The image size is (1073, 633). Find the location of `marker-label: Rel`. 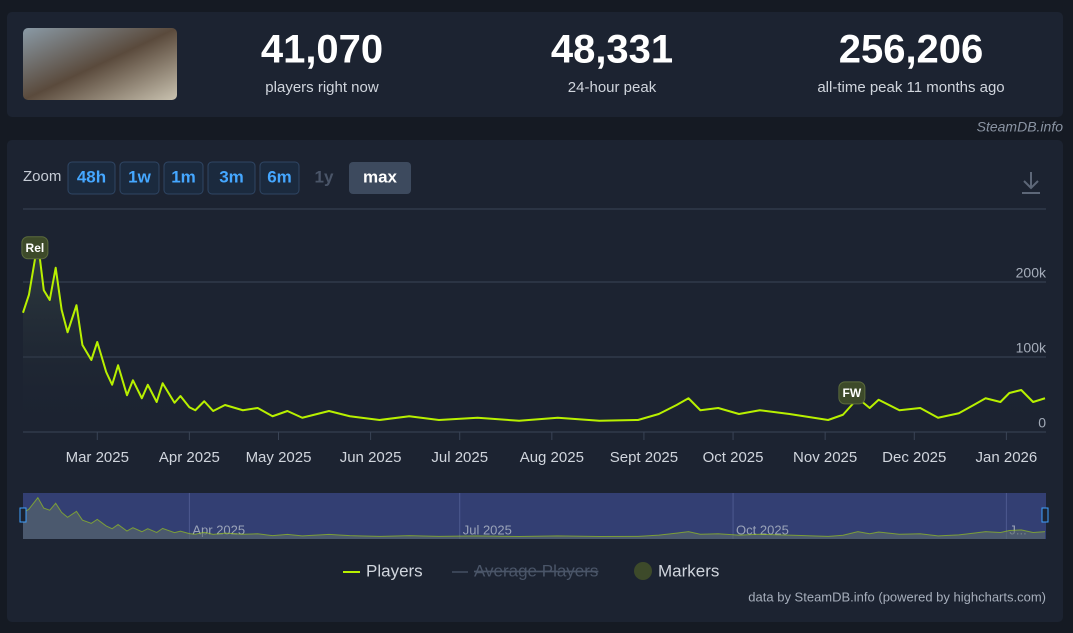

marker-label: Rel is located at coordinates (35, 248).